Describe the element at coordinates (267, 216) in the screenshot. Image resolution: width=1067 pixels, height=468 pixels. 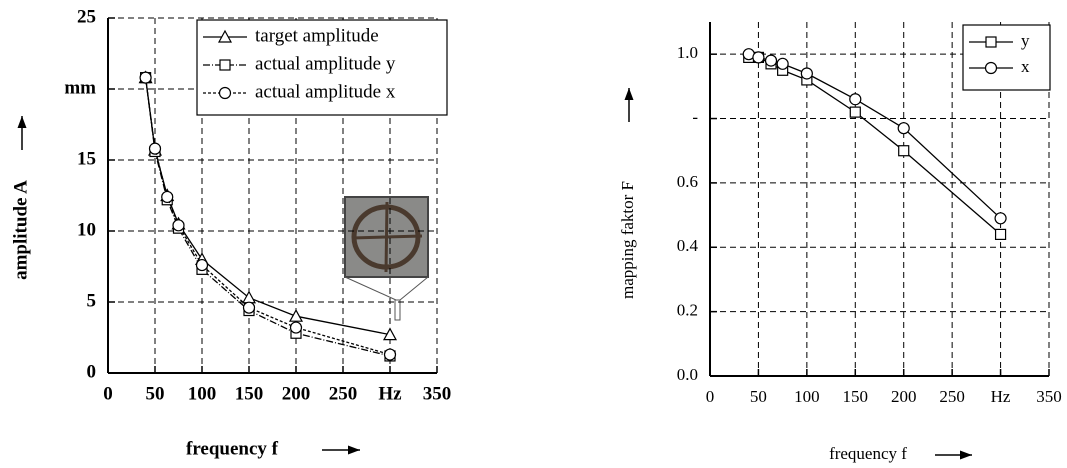
I see `series-line` at that location.